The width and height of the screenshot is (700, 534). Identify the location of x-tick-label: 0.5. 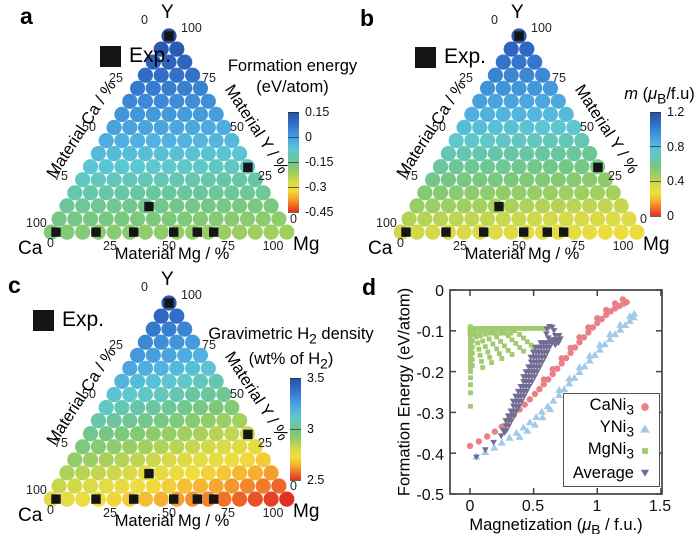
(533, 506).